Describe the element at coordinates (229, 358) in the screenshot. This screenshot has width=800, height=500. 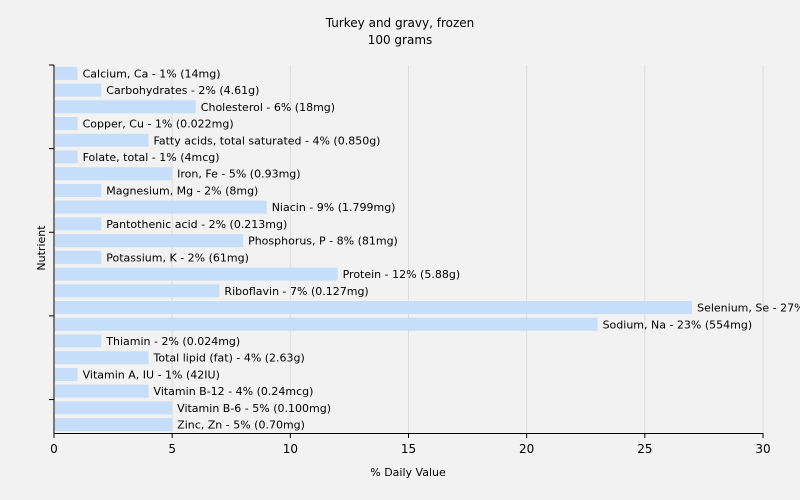
I see `bar-label: Total lipid (fat) - 4% (2.63g)` at that location.